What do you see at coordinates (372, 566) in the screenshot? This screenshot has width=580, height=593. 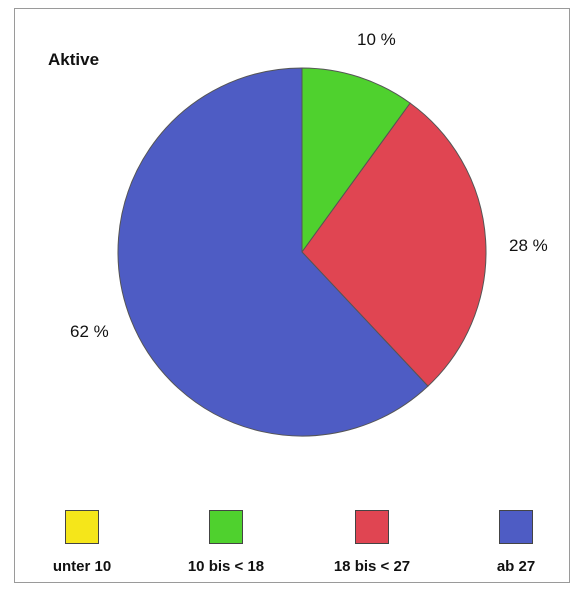 I see `legend-label-18-bis-27: 18 bis < 27` at bounding box center [372, 566].